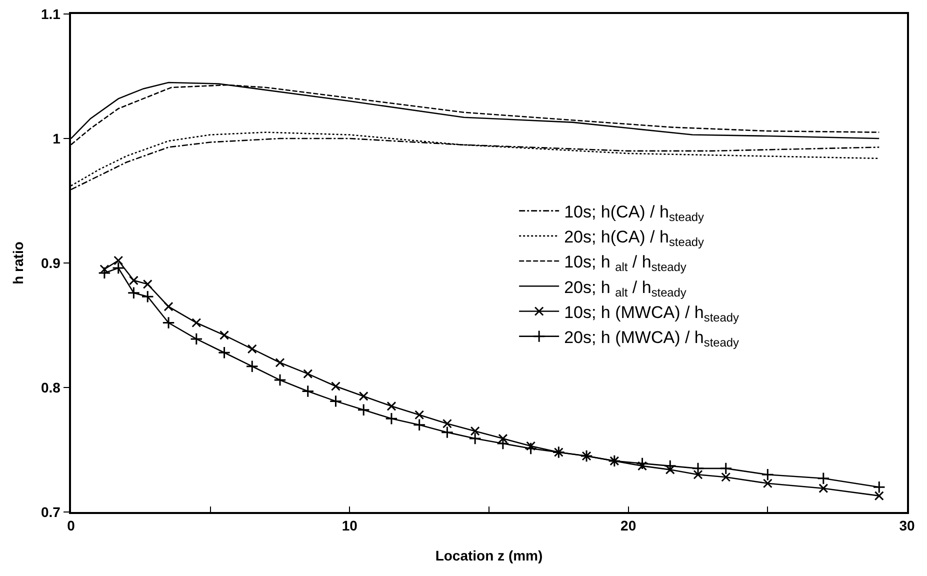  What do you see at coordinates (625, 289) in the screenshot?
I see `legend-label: 20s; h $_{alt}$ / h$_{steady}$` at bounding box center [625, 289].